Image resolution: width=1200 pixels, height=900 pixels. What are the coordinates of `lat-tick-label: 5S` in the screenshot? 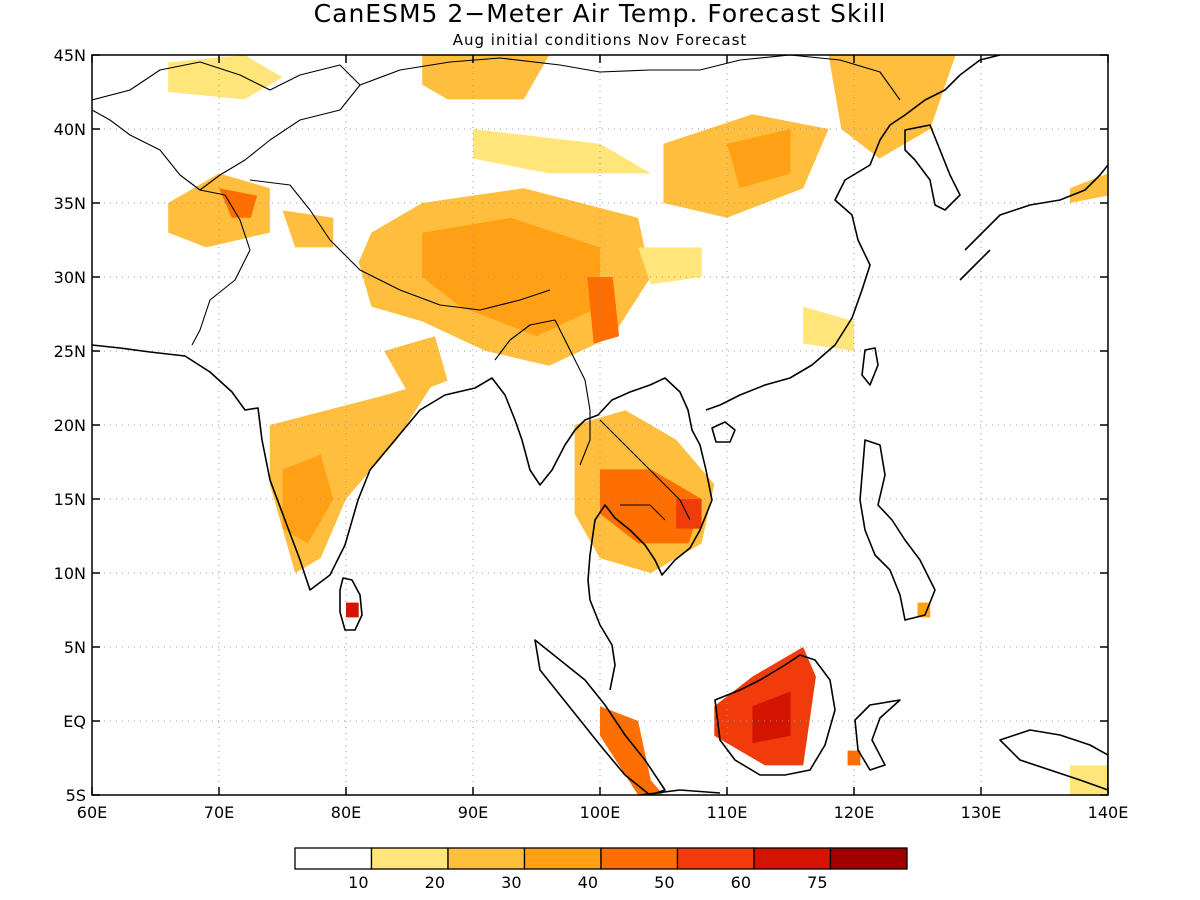 It's located at (76, 795).